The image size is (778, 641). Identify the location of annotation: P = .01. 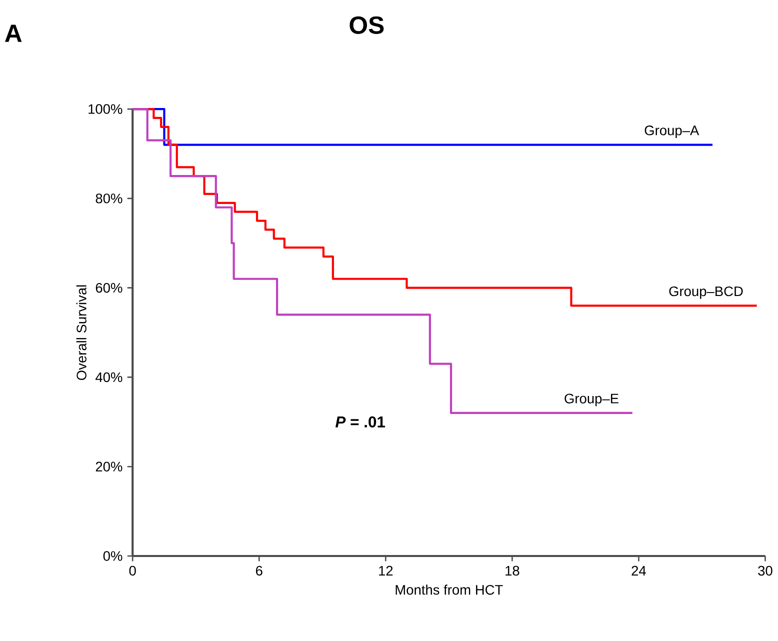
(360, 422).